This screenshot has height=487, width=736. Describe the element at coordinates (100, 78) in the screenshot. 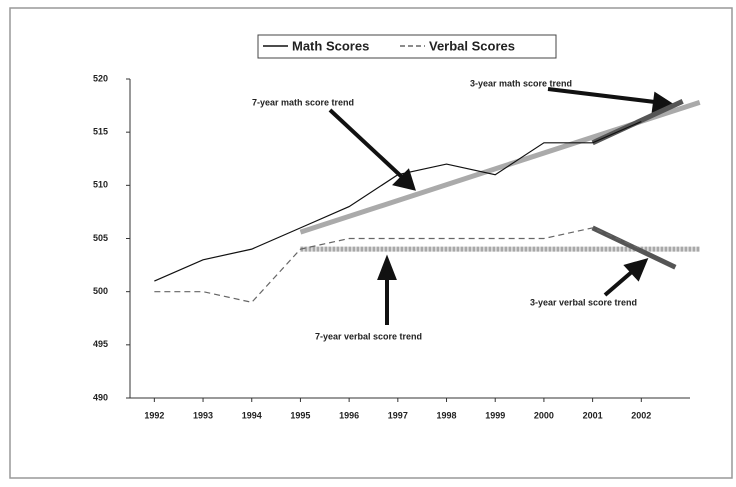

I see `y-tick-label: 520` at that location.